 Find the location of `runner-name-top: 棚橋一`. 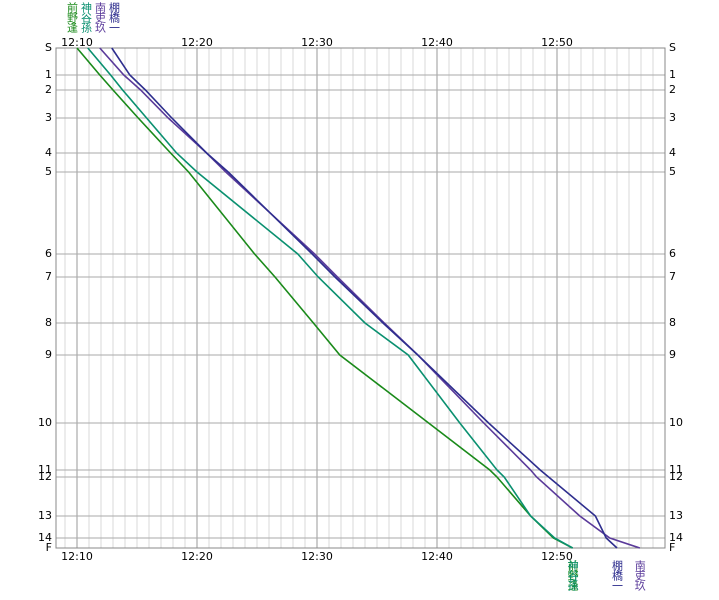

runner-name-top: 棚橋一 is located at coordinates (114, 16).